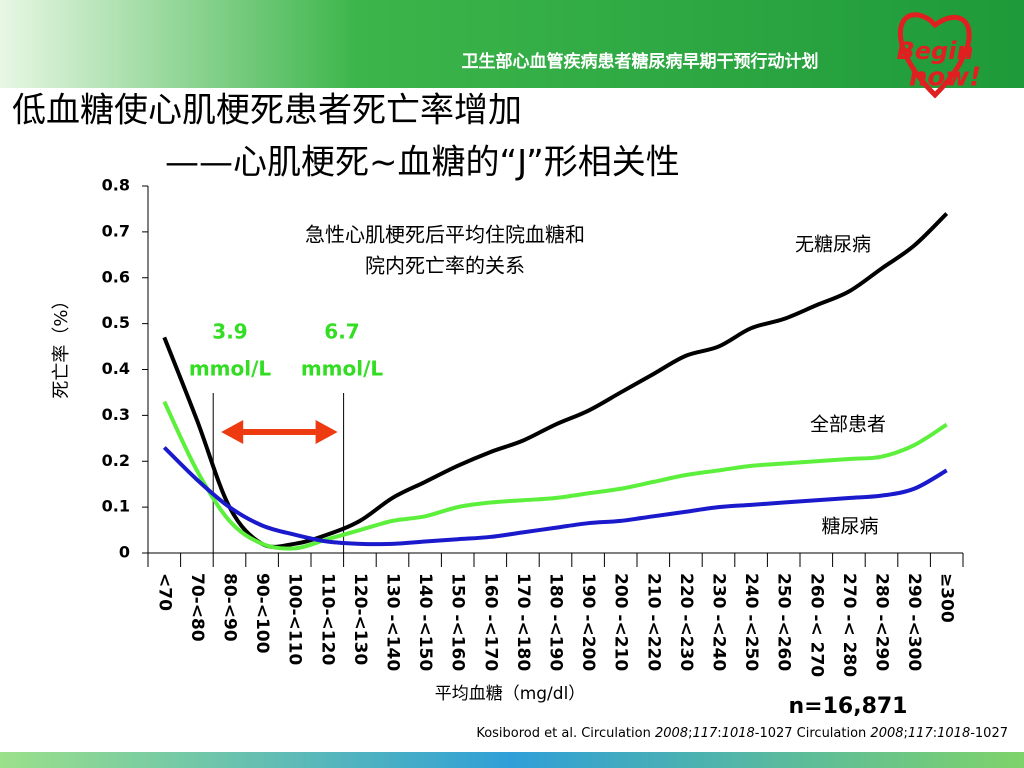 This screenshot has height=768, width=1024. I want to click on x-tick-label: 100-<110, so click(295, 619).